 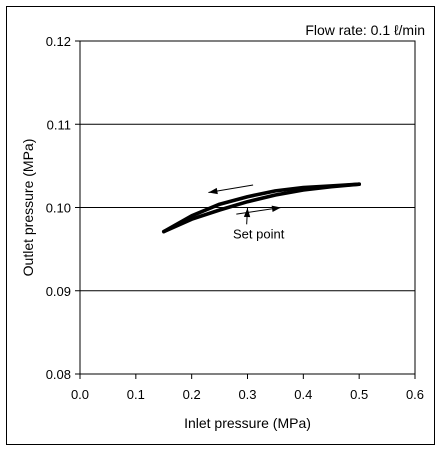 I want to click on y-axis-label: Outlet pressure (MPa), so click(x=28, y=208).